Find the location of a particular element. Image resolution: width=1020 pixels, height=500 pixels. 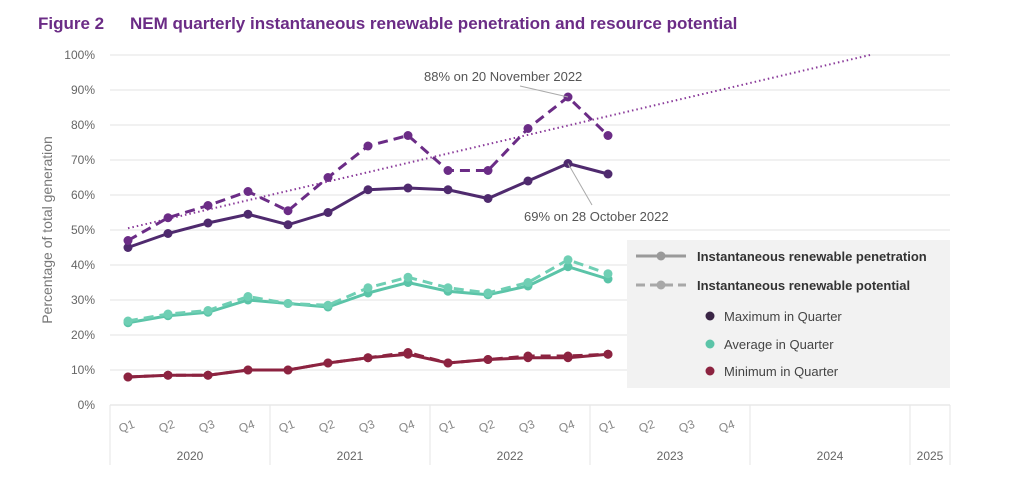

annotation-max-penetration: 69% on 28 October 2022 is located at coordinates (596, 216).